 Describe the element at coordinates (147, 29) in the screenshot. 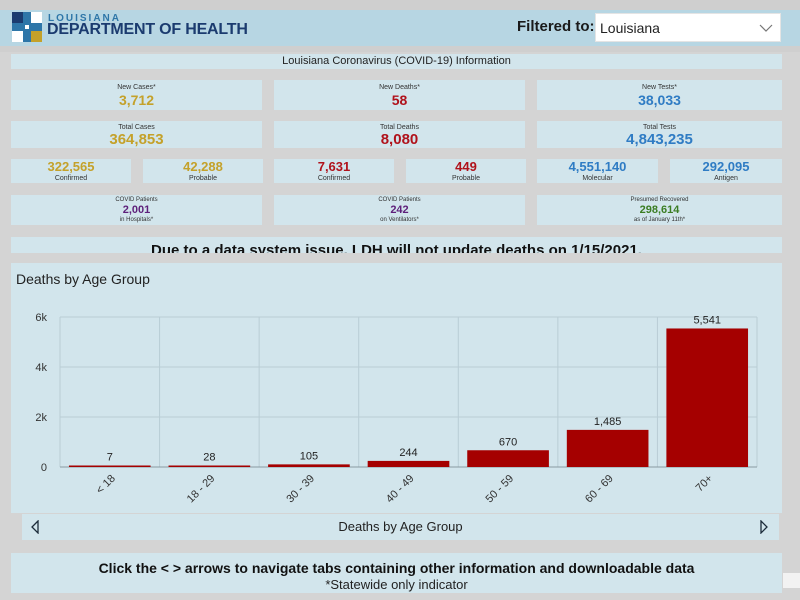

I see `logo-department-text: DEPARTMENT OF HEALTH` at that location.